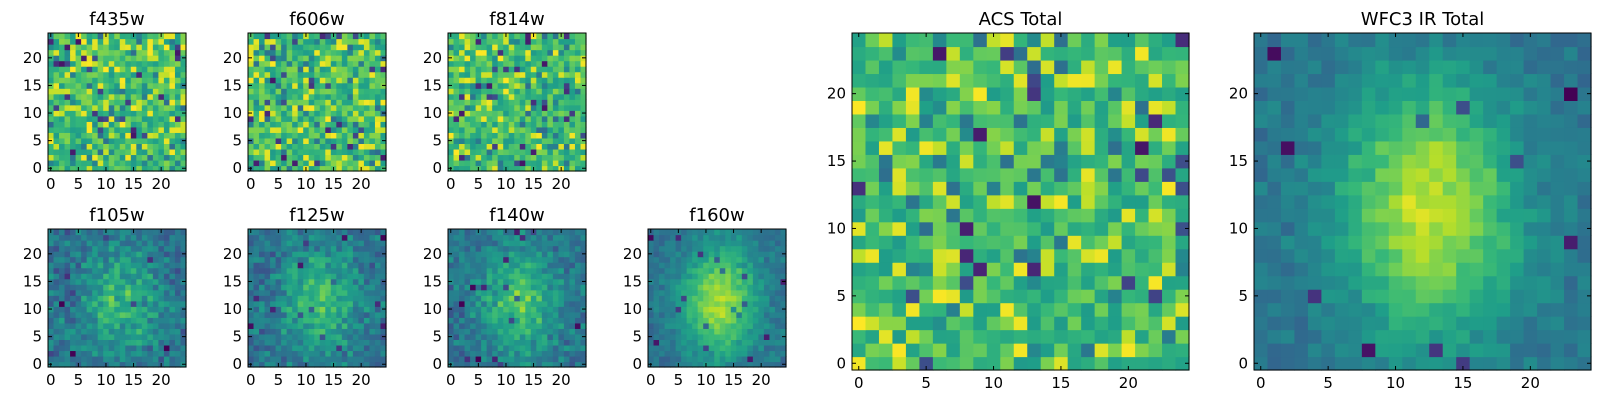 The image size is (1600, 400). What do you see at coordinates (679, 380) in the screenshot?
I see `x-tick-label: 5` at bounding box center [679, 380].